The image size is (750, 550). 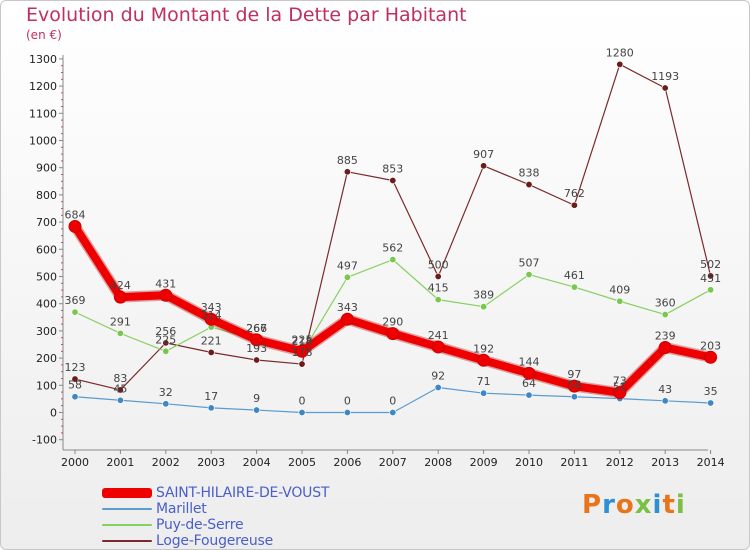 What do you see at coordinates (44, 440) in the screenshot?
I see `y-tick-label: -100` at bounding box center [44, 440].